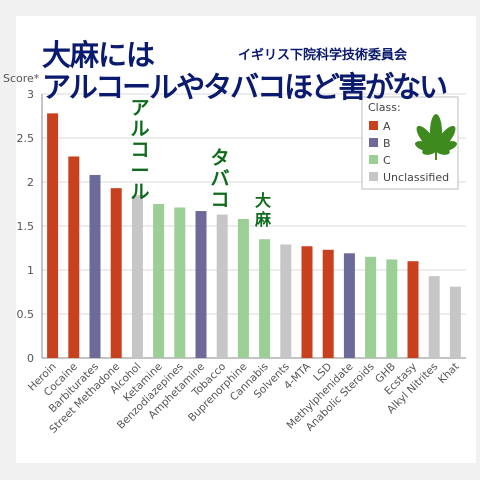  Describe the element at coordinates (140, 150) in the screenshot. I see `callout-alcohol: アルコール` at that location.